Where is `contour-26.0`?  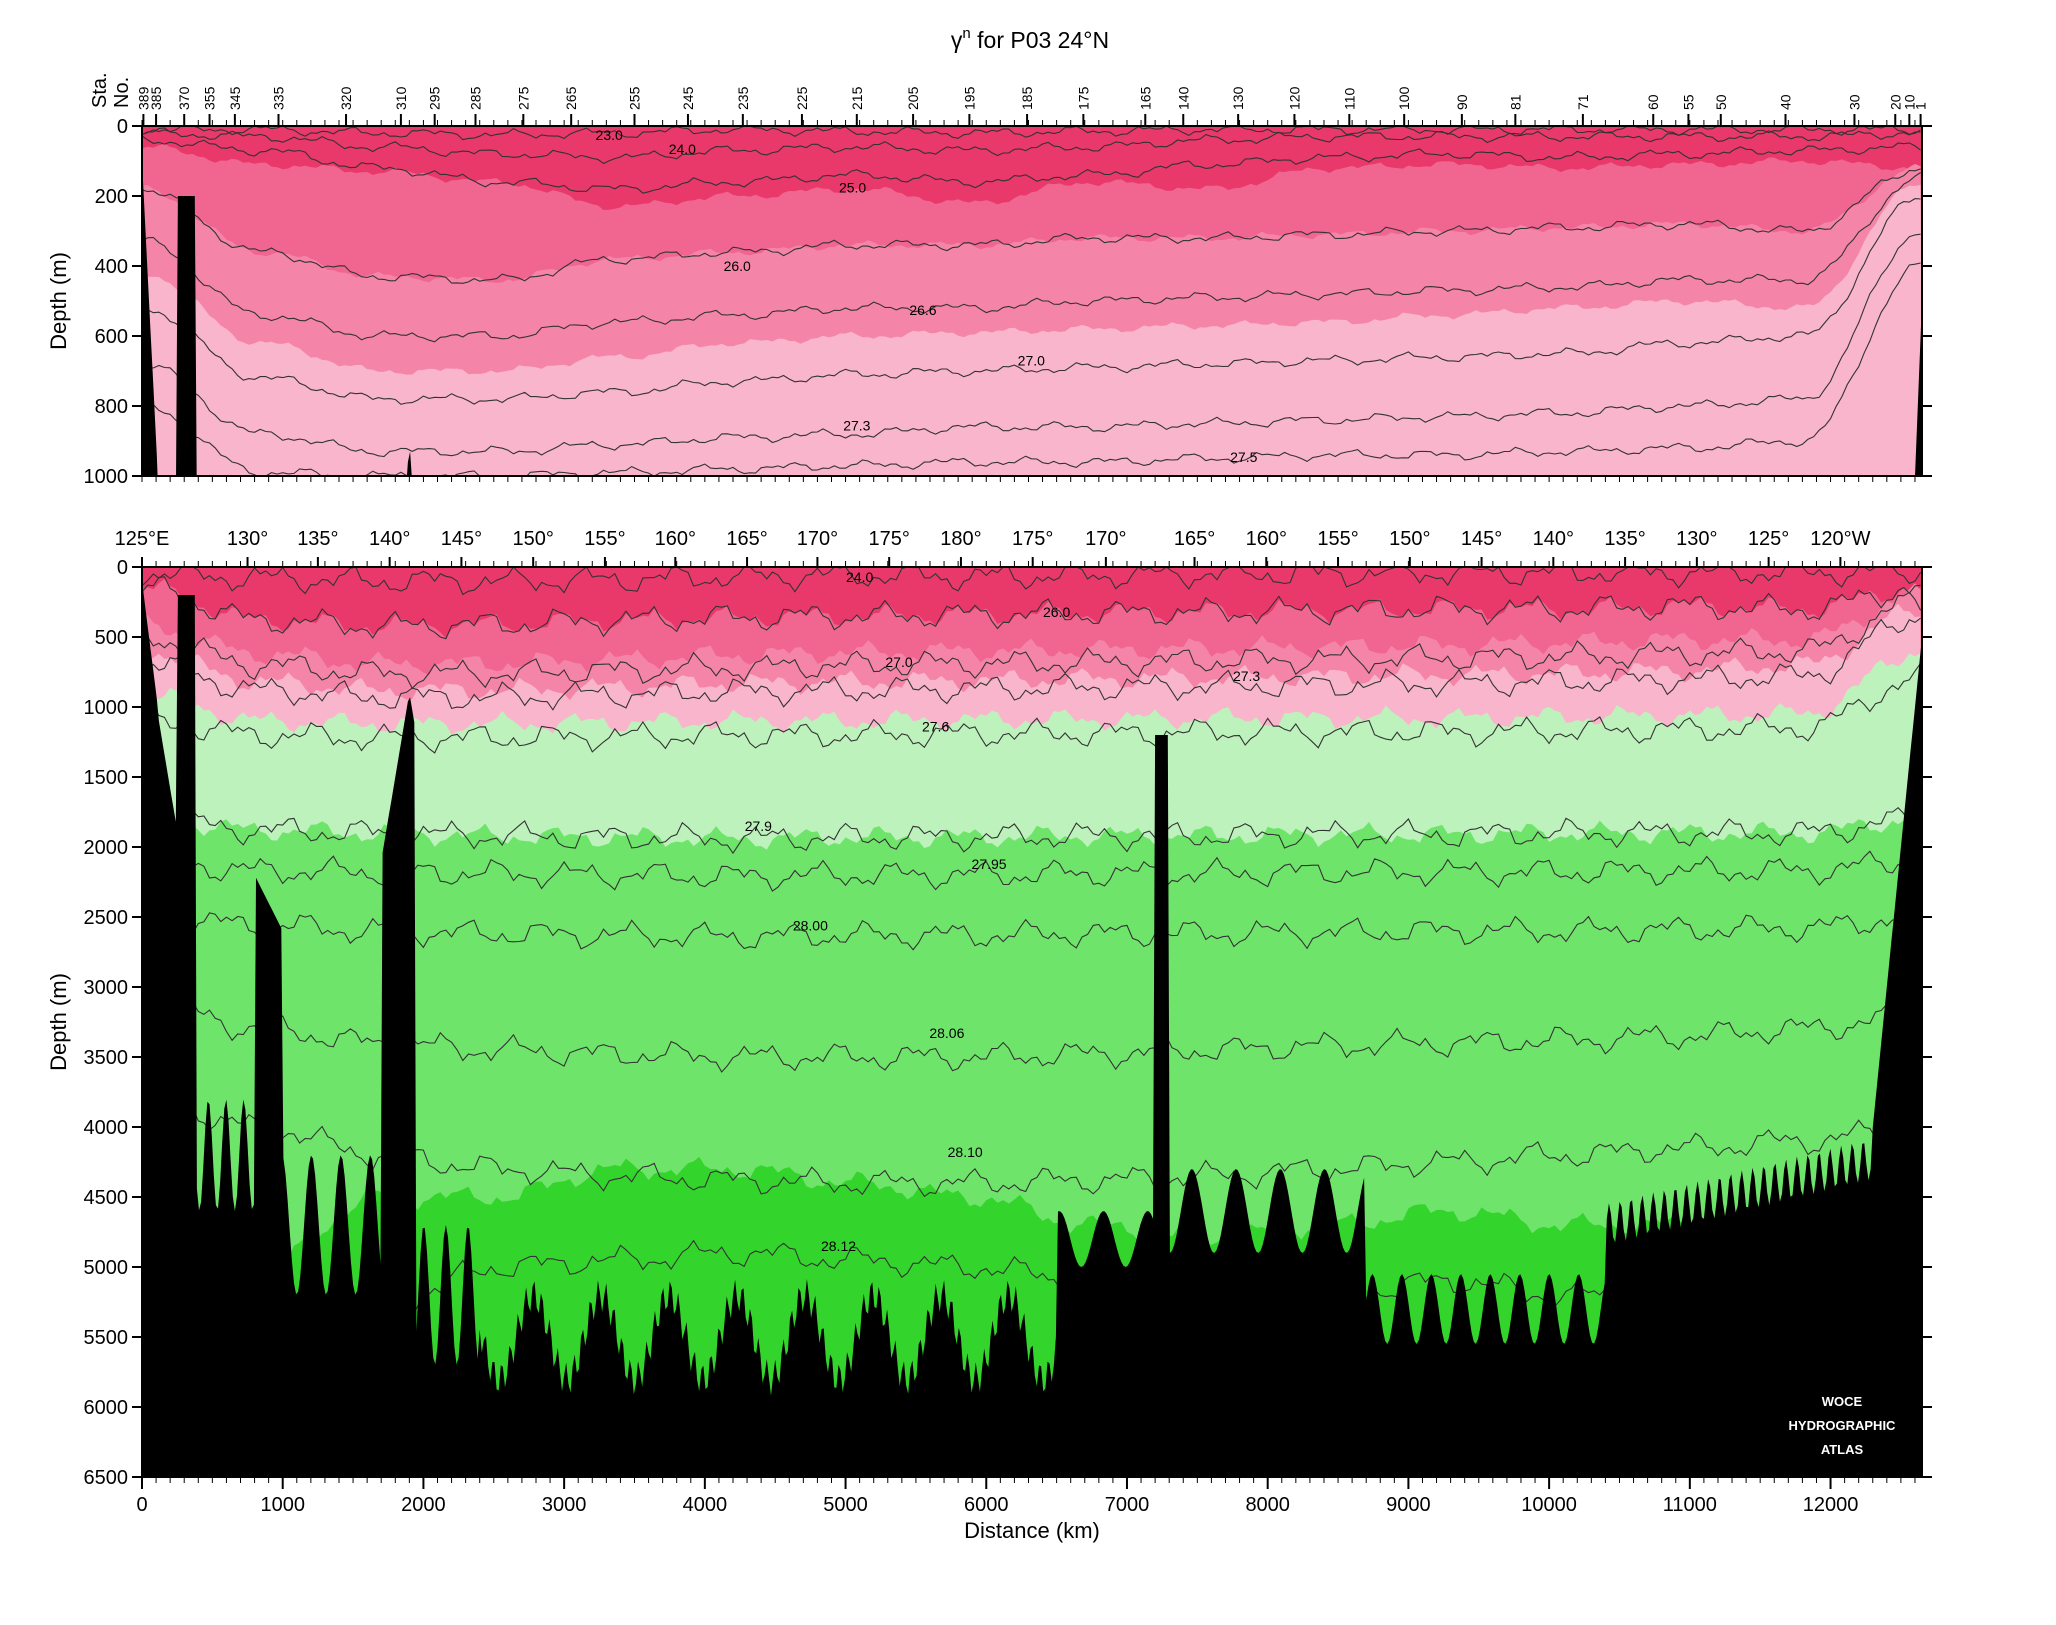 contour-26.0 is located at coordinates (1031, 226).